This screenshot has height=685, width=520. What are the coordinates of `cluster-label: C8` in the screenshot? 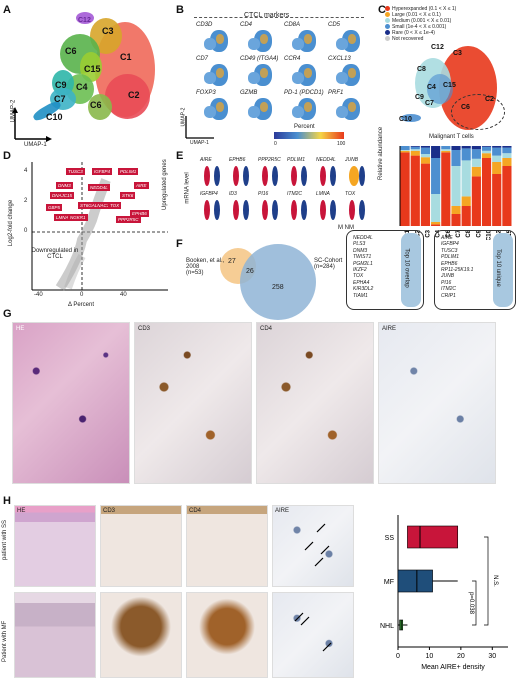 It's located at (421, 69).